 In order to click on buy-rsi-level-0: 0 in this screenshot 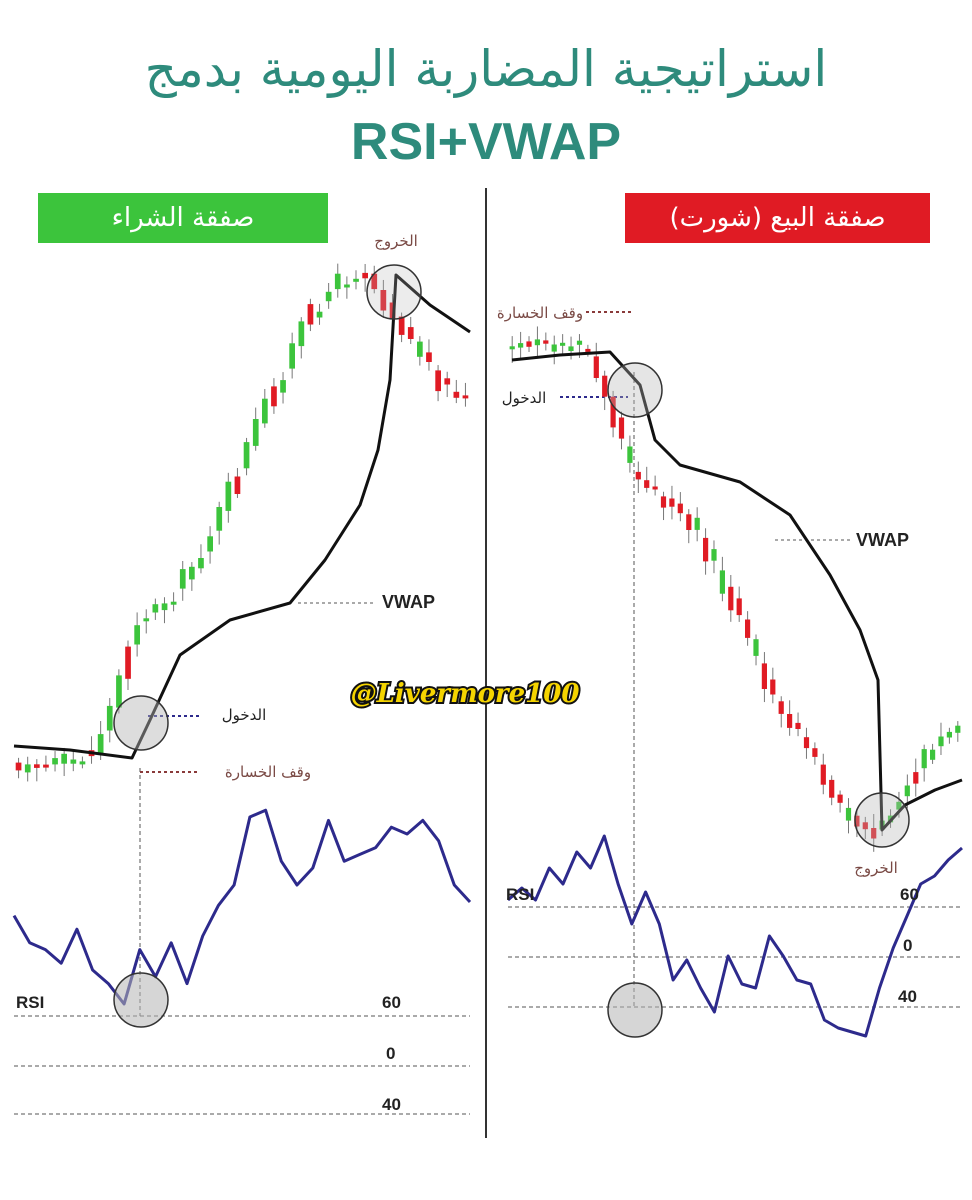, I will do `click(390, 1053)`.